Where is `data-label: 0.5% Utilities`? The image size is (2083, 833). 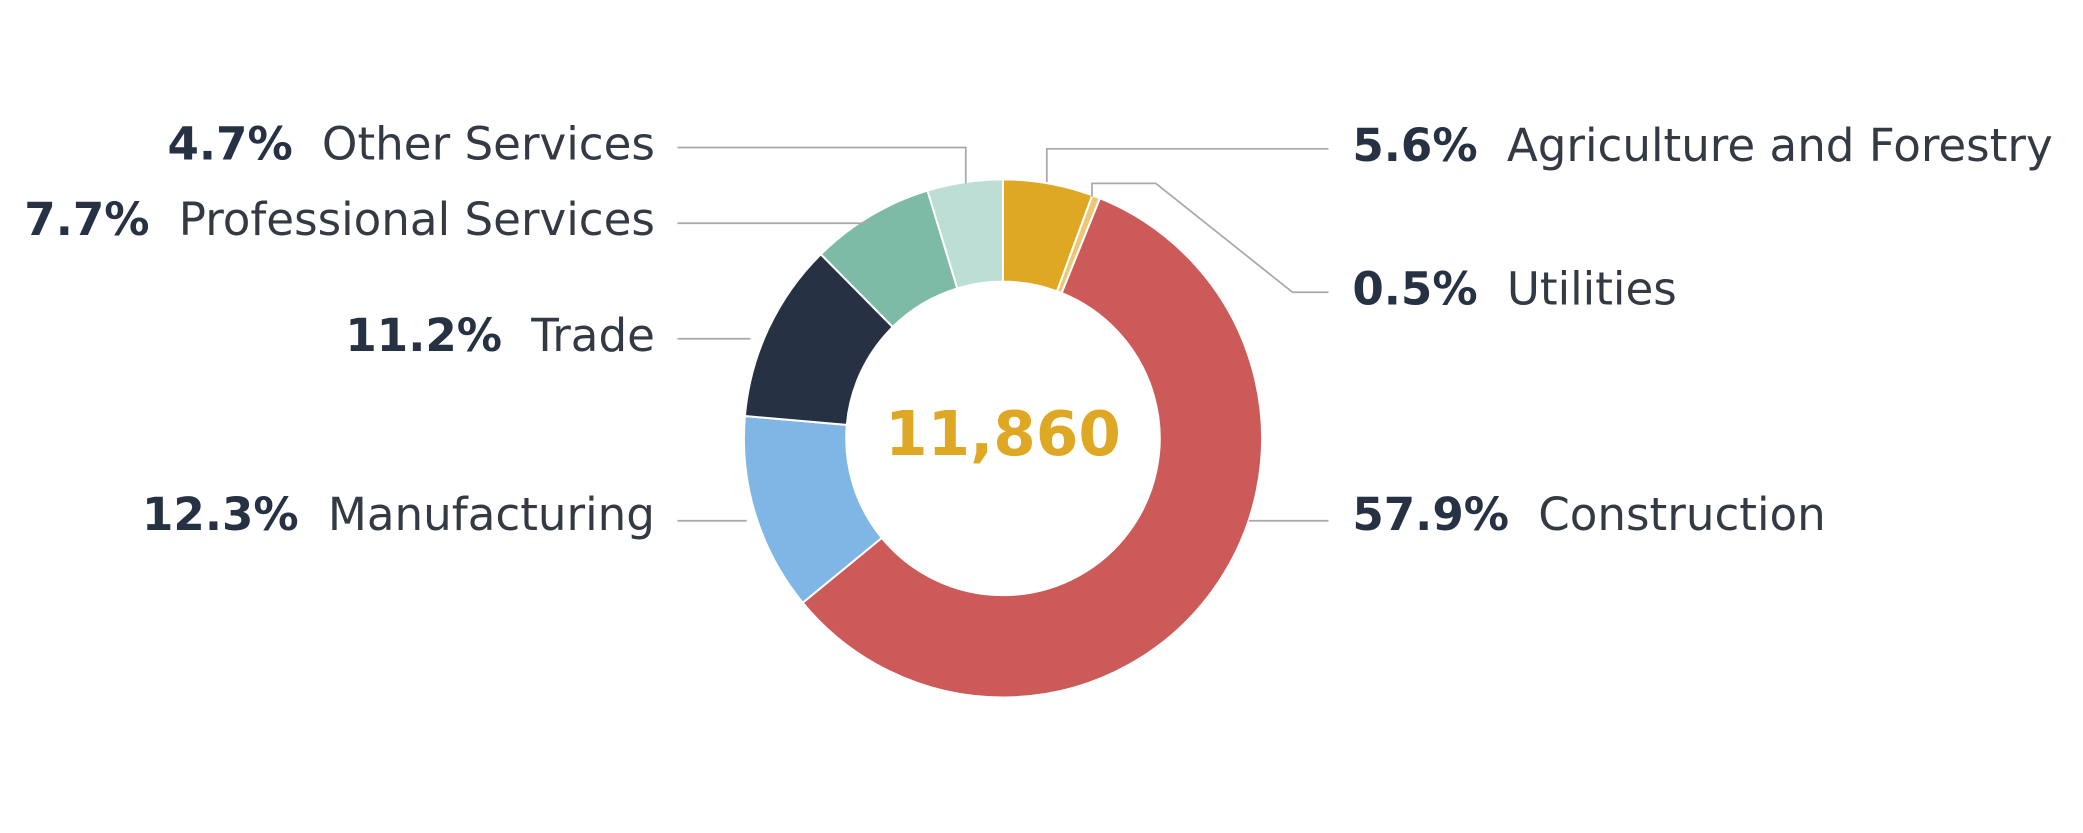 data-label: 0.5% Utilities is located at coordinates (1514, 288).